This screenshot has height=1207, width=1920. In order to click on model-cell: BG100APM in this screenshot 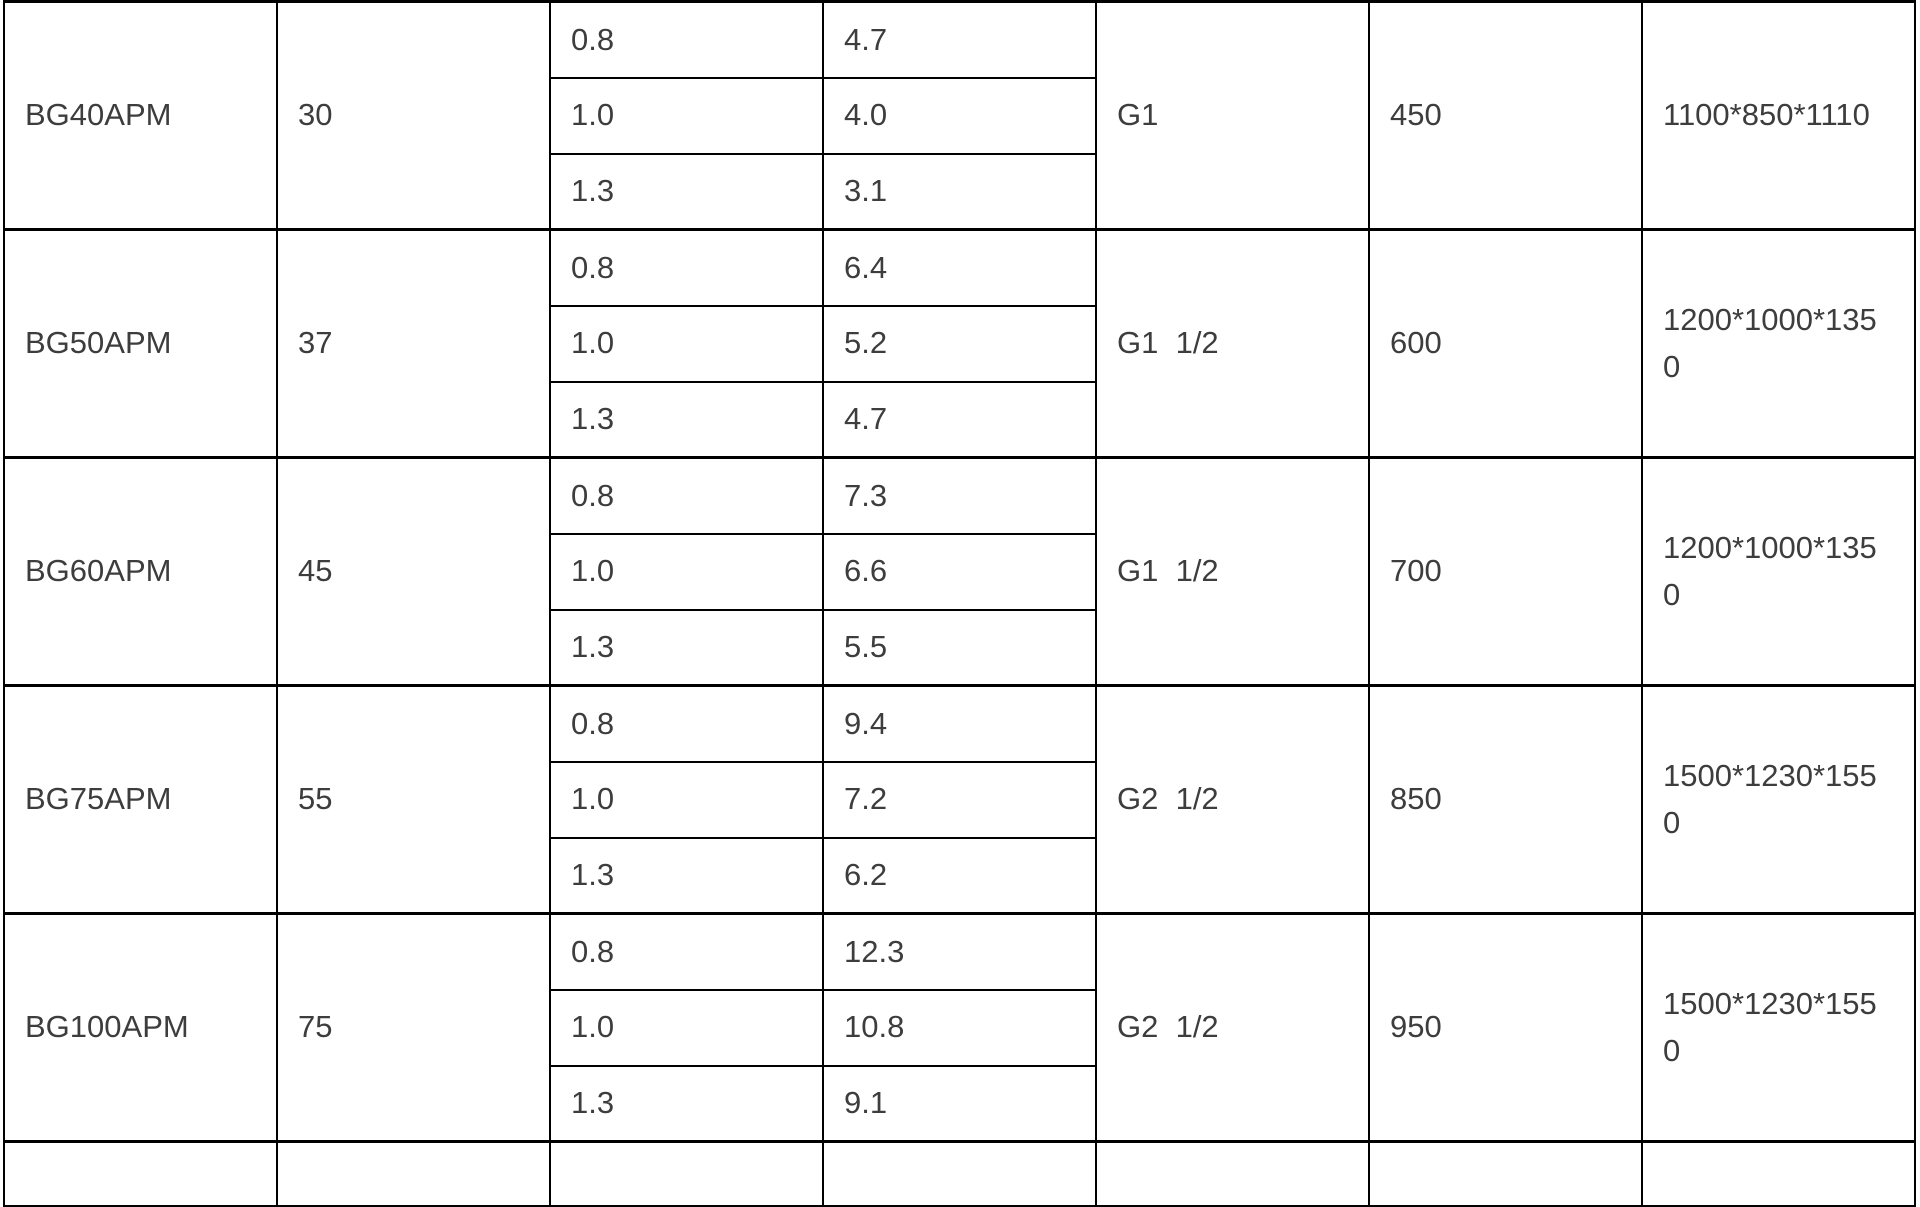, I will do `click(140, 1027)`.